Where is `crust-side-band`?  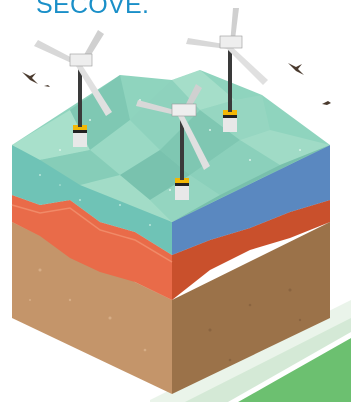
crust-side-band is located at coordinates (251, 250).